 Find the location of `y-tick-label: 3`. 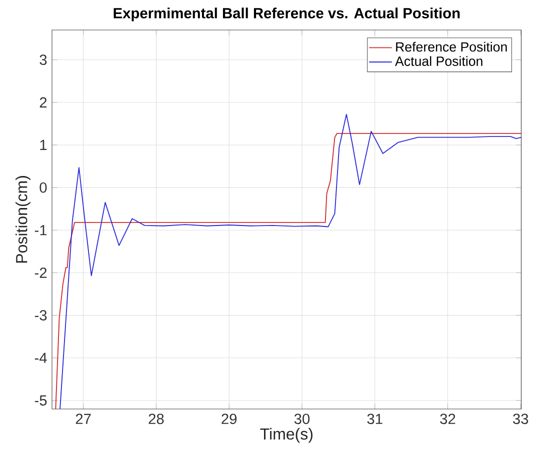

y-tick-label: 3 is located at coordinates (43, 59).